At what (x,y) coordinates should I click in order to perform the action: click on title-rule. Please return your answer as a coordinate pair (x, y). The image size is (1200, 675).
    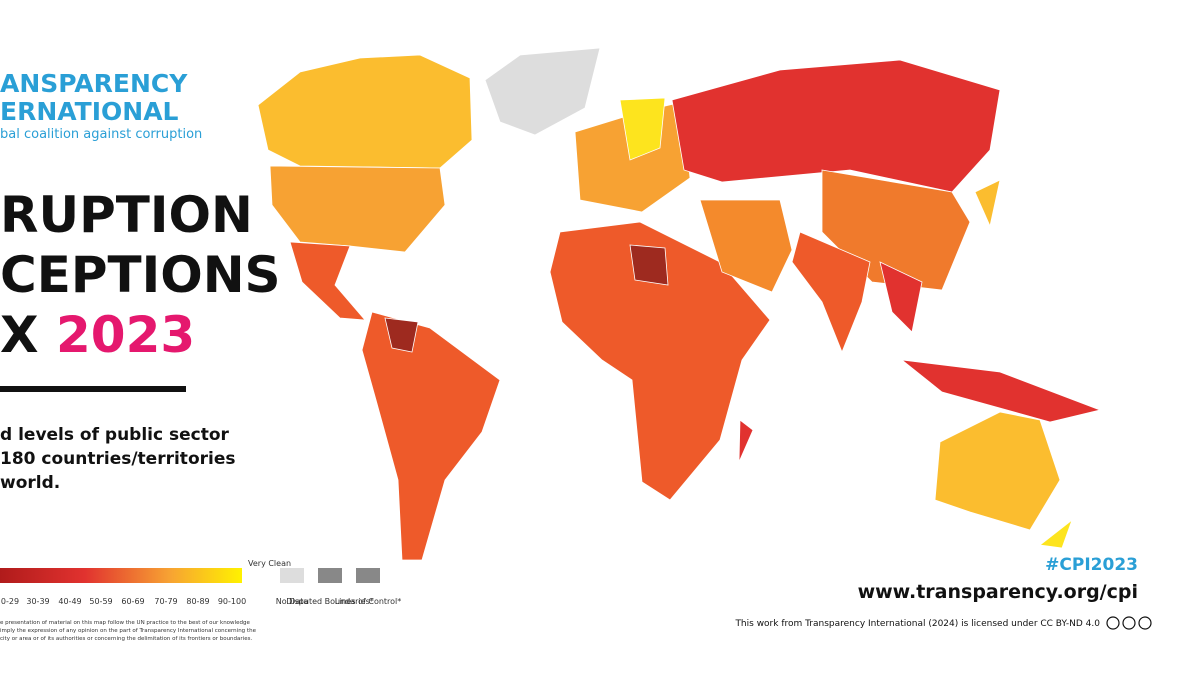
    Looking at the image, I should click on (93, 389).